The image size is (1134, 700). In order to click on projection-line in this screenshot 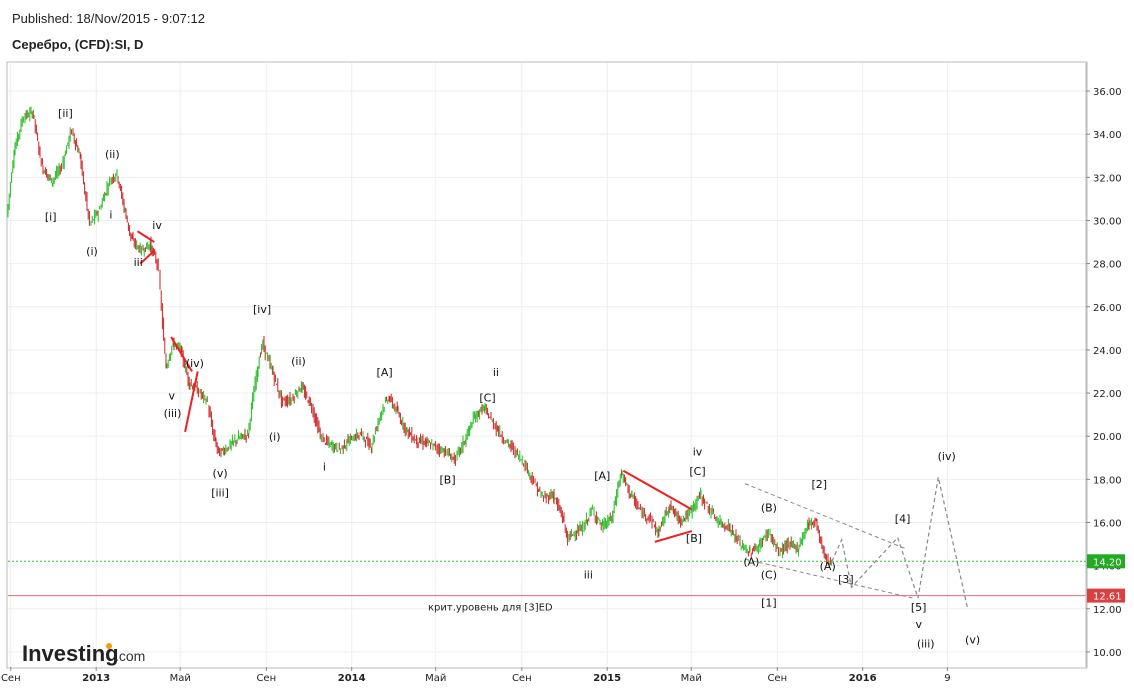, I will do `click(900, 543)`.